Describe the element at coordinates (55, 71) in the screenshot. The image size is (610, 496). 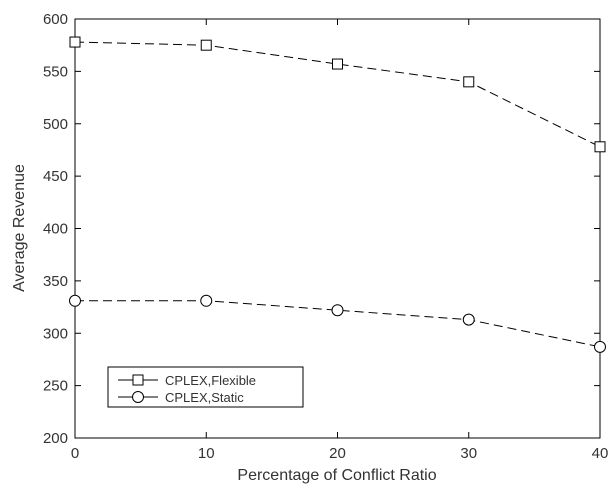
I see `y-tick-label: 550` at that location.